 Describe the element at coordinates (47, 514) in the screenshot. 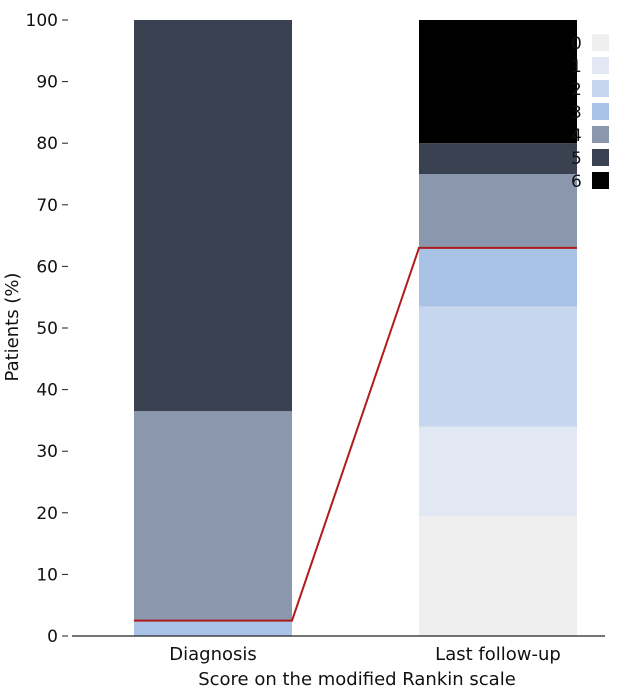

I see `y-tick-label: 20` at that location.